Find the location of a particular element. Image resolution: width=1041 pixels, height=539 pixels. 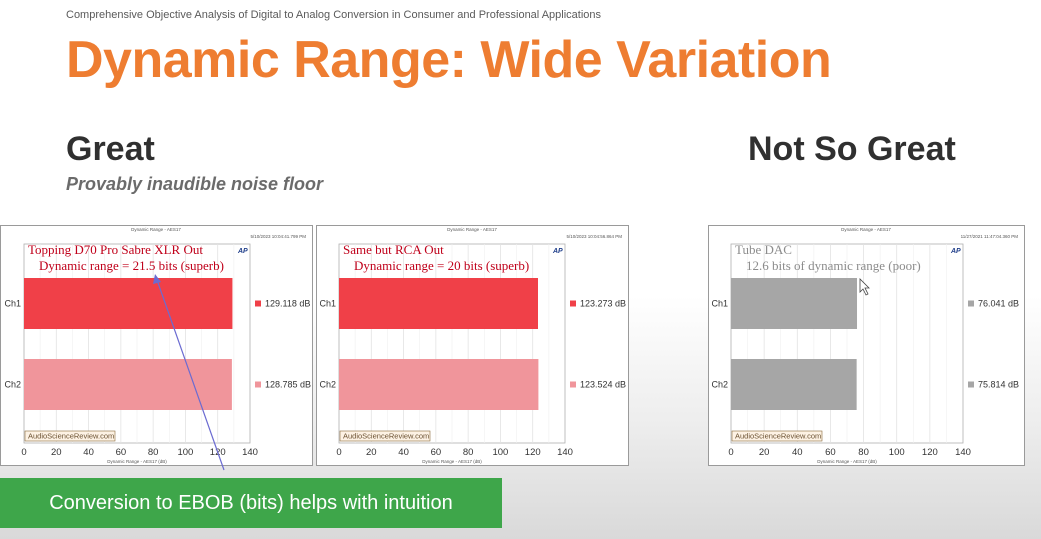

not-so-great-heading: Not So Great is located at coordinates (852, 149).